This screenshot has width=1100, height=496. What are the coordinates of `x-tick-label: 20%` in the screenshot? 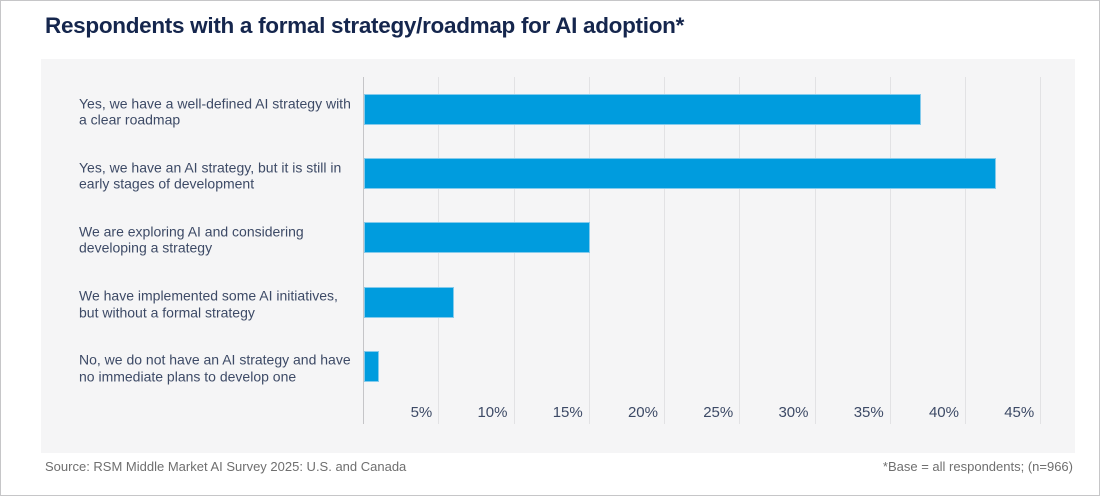 It's located at (642, 412).